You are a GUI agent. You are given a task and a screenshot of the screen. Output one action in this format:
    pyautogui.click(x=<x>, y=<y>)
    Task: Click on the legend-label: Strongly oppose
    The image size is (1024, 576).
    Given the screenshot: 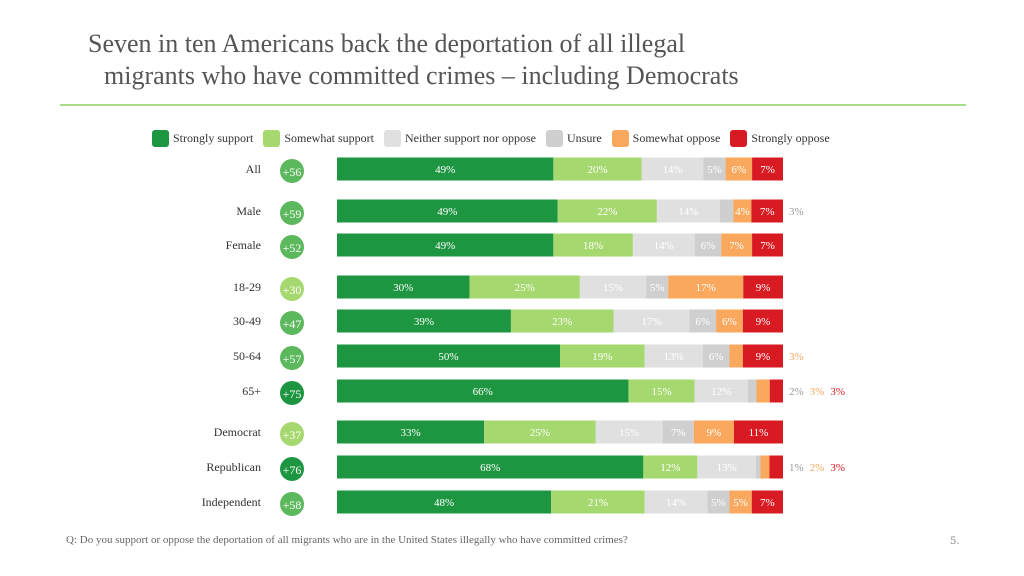 What is the action you would take?
    pyautogui.click(x=790, y=138)
    